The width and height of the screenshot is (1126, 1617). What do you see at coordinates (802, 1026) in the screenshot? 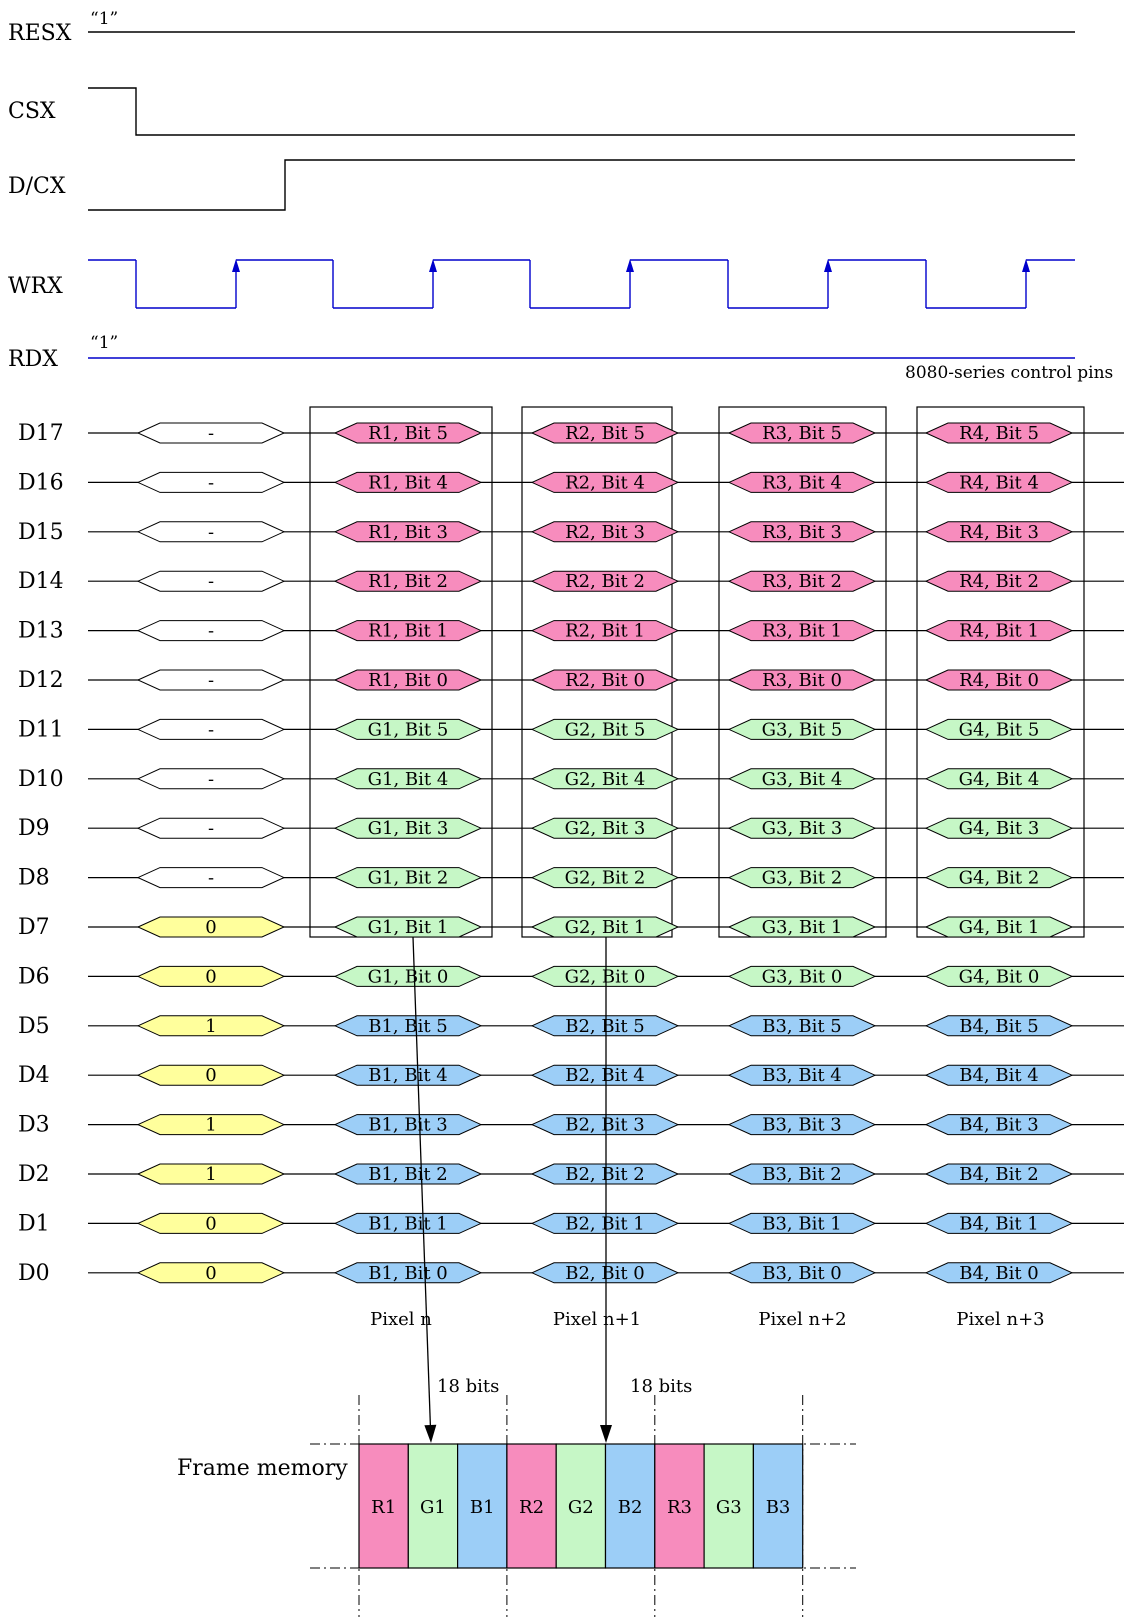
I see `pixel-bit-text: B3, Bit 5` at bounding box center [802, 1026].